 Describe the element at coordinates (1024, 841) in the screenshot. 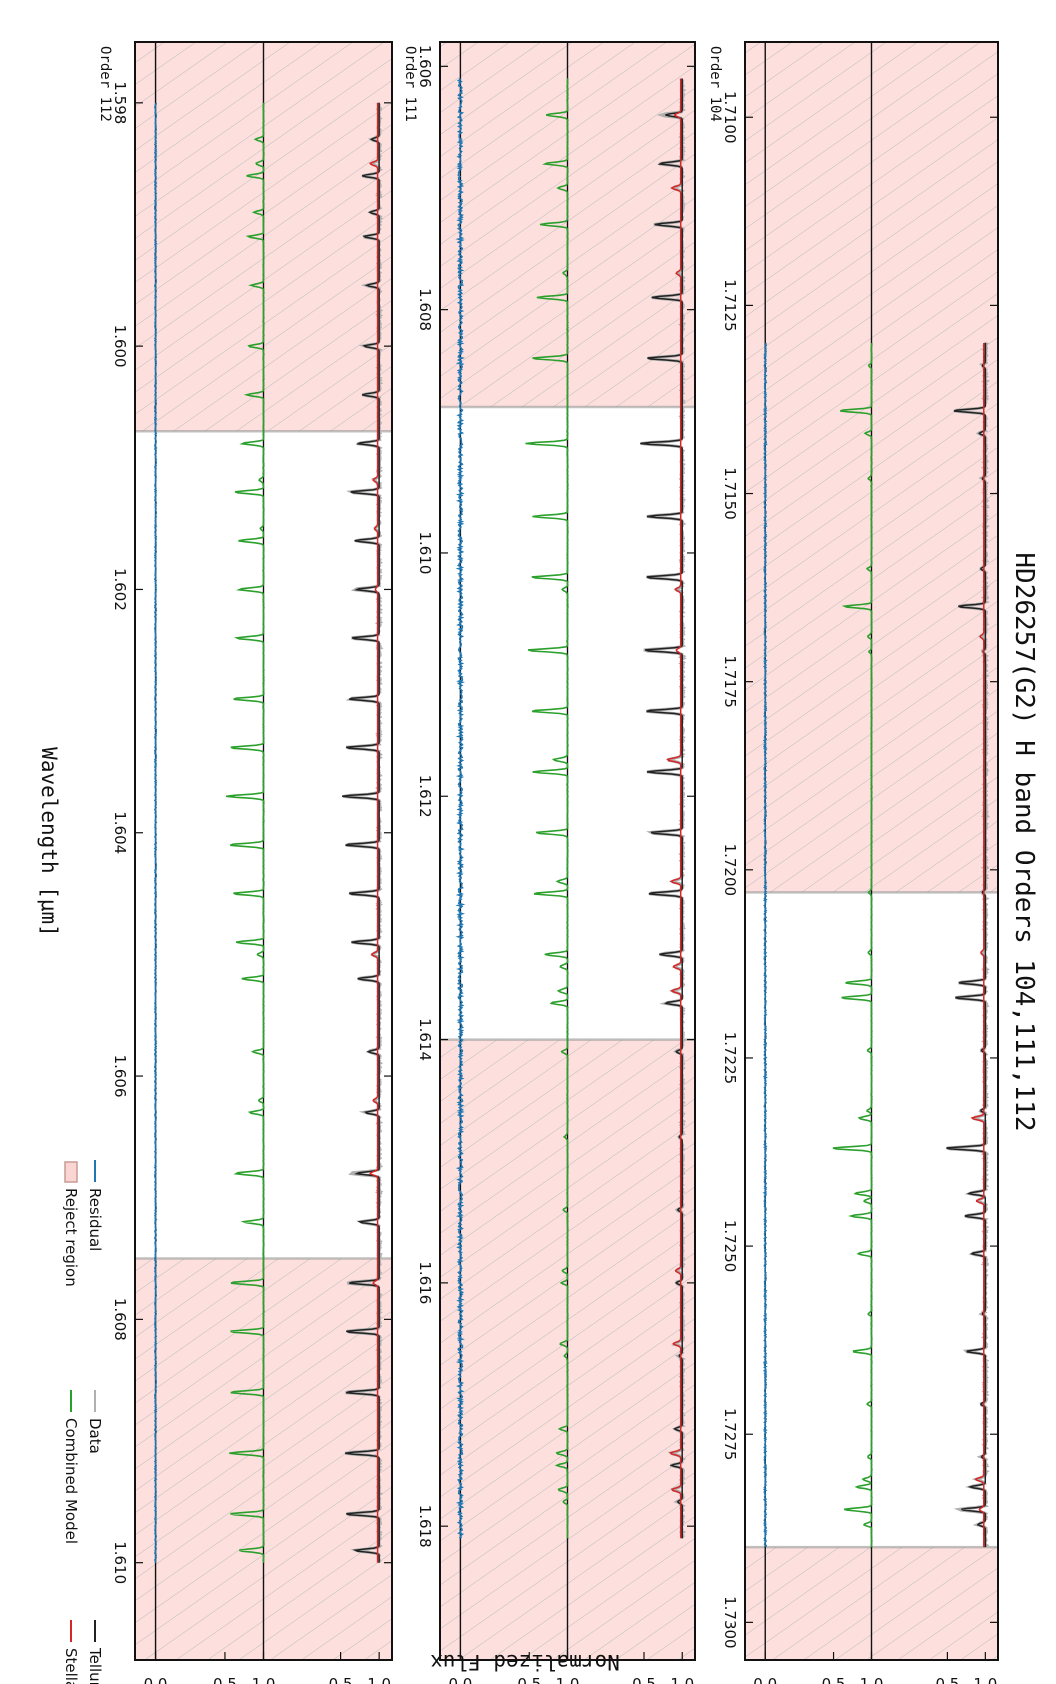

I see `figure-title: HD26257(G2) H band Orders 104,111,112` at that location.